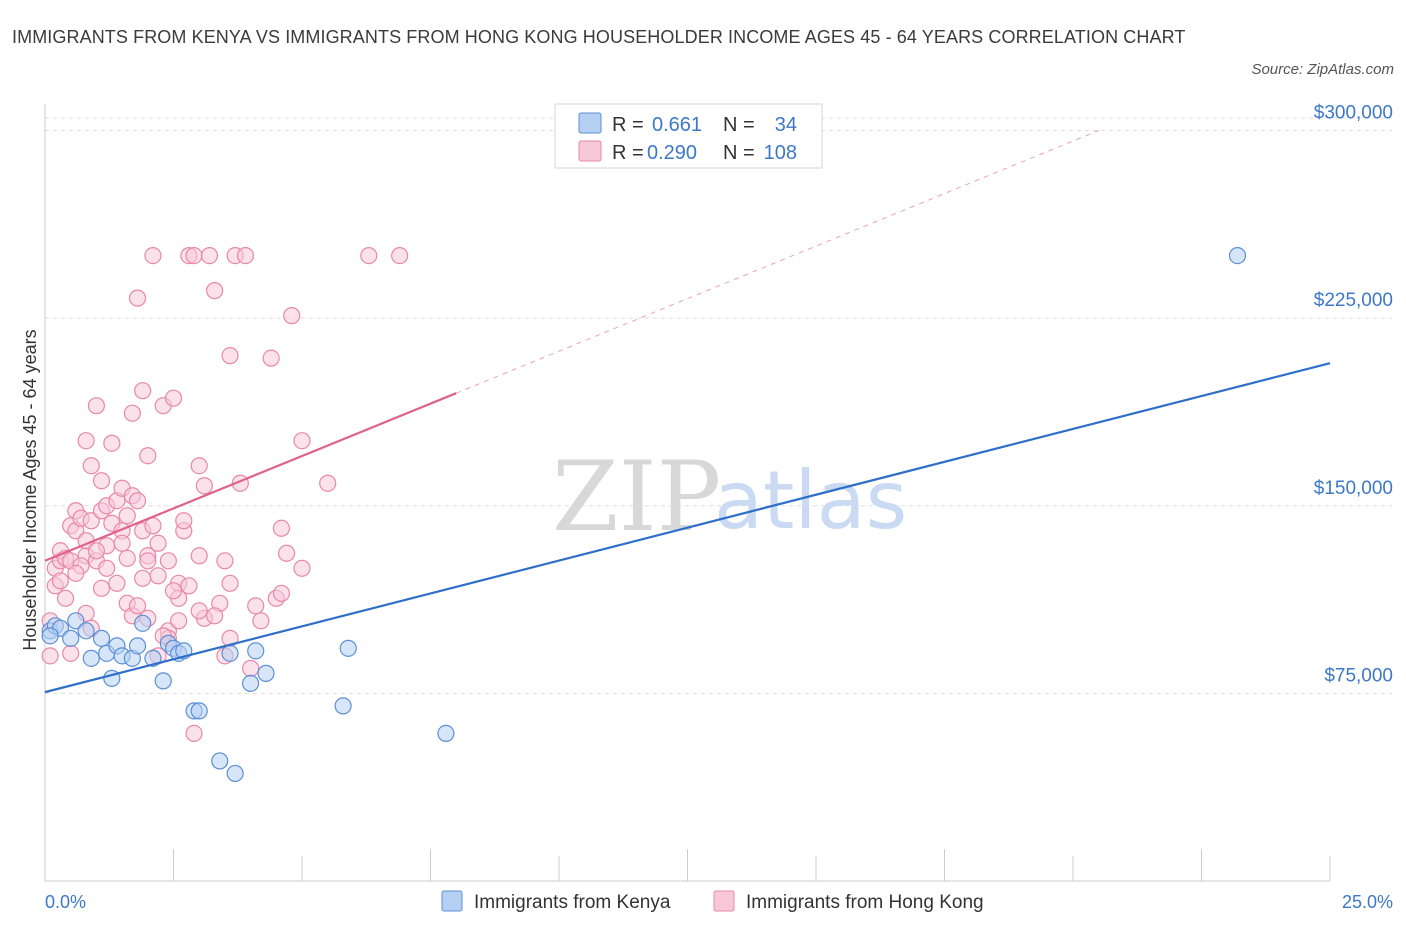 This screenshot has height=930, width=1406. I want to click on legend-n-label-kenya: N =, so click(739, 125).